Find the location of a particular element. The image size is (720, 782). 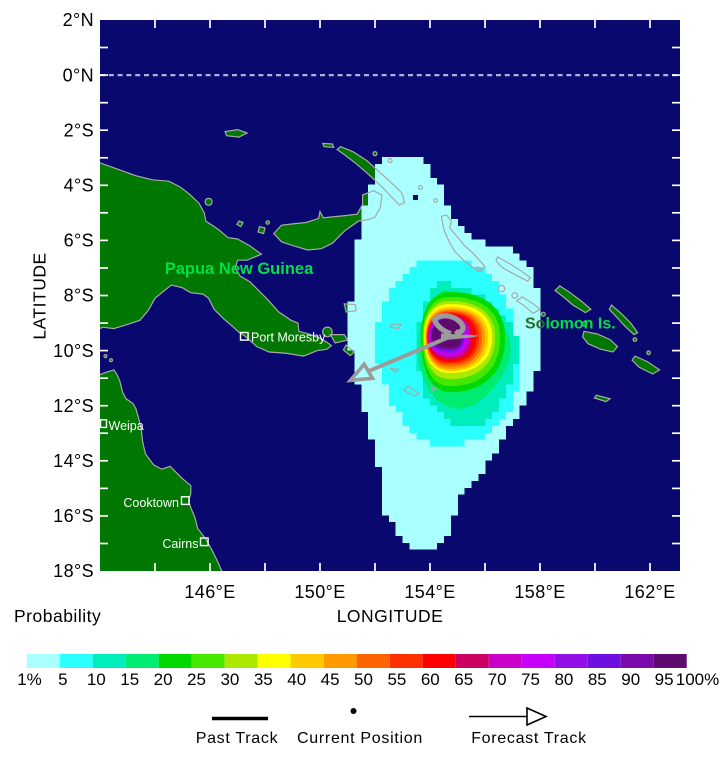

svg-text: 12°S is located at coordinates (73, 406).